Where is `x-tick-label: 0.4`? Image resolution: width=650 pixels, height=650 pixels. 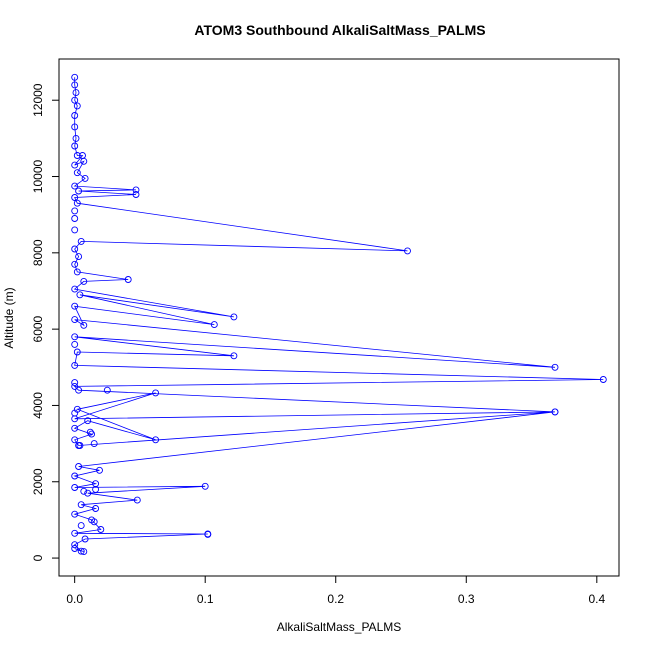 x-tick-label: 0.4 is located at coordinates (596, 599).